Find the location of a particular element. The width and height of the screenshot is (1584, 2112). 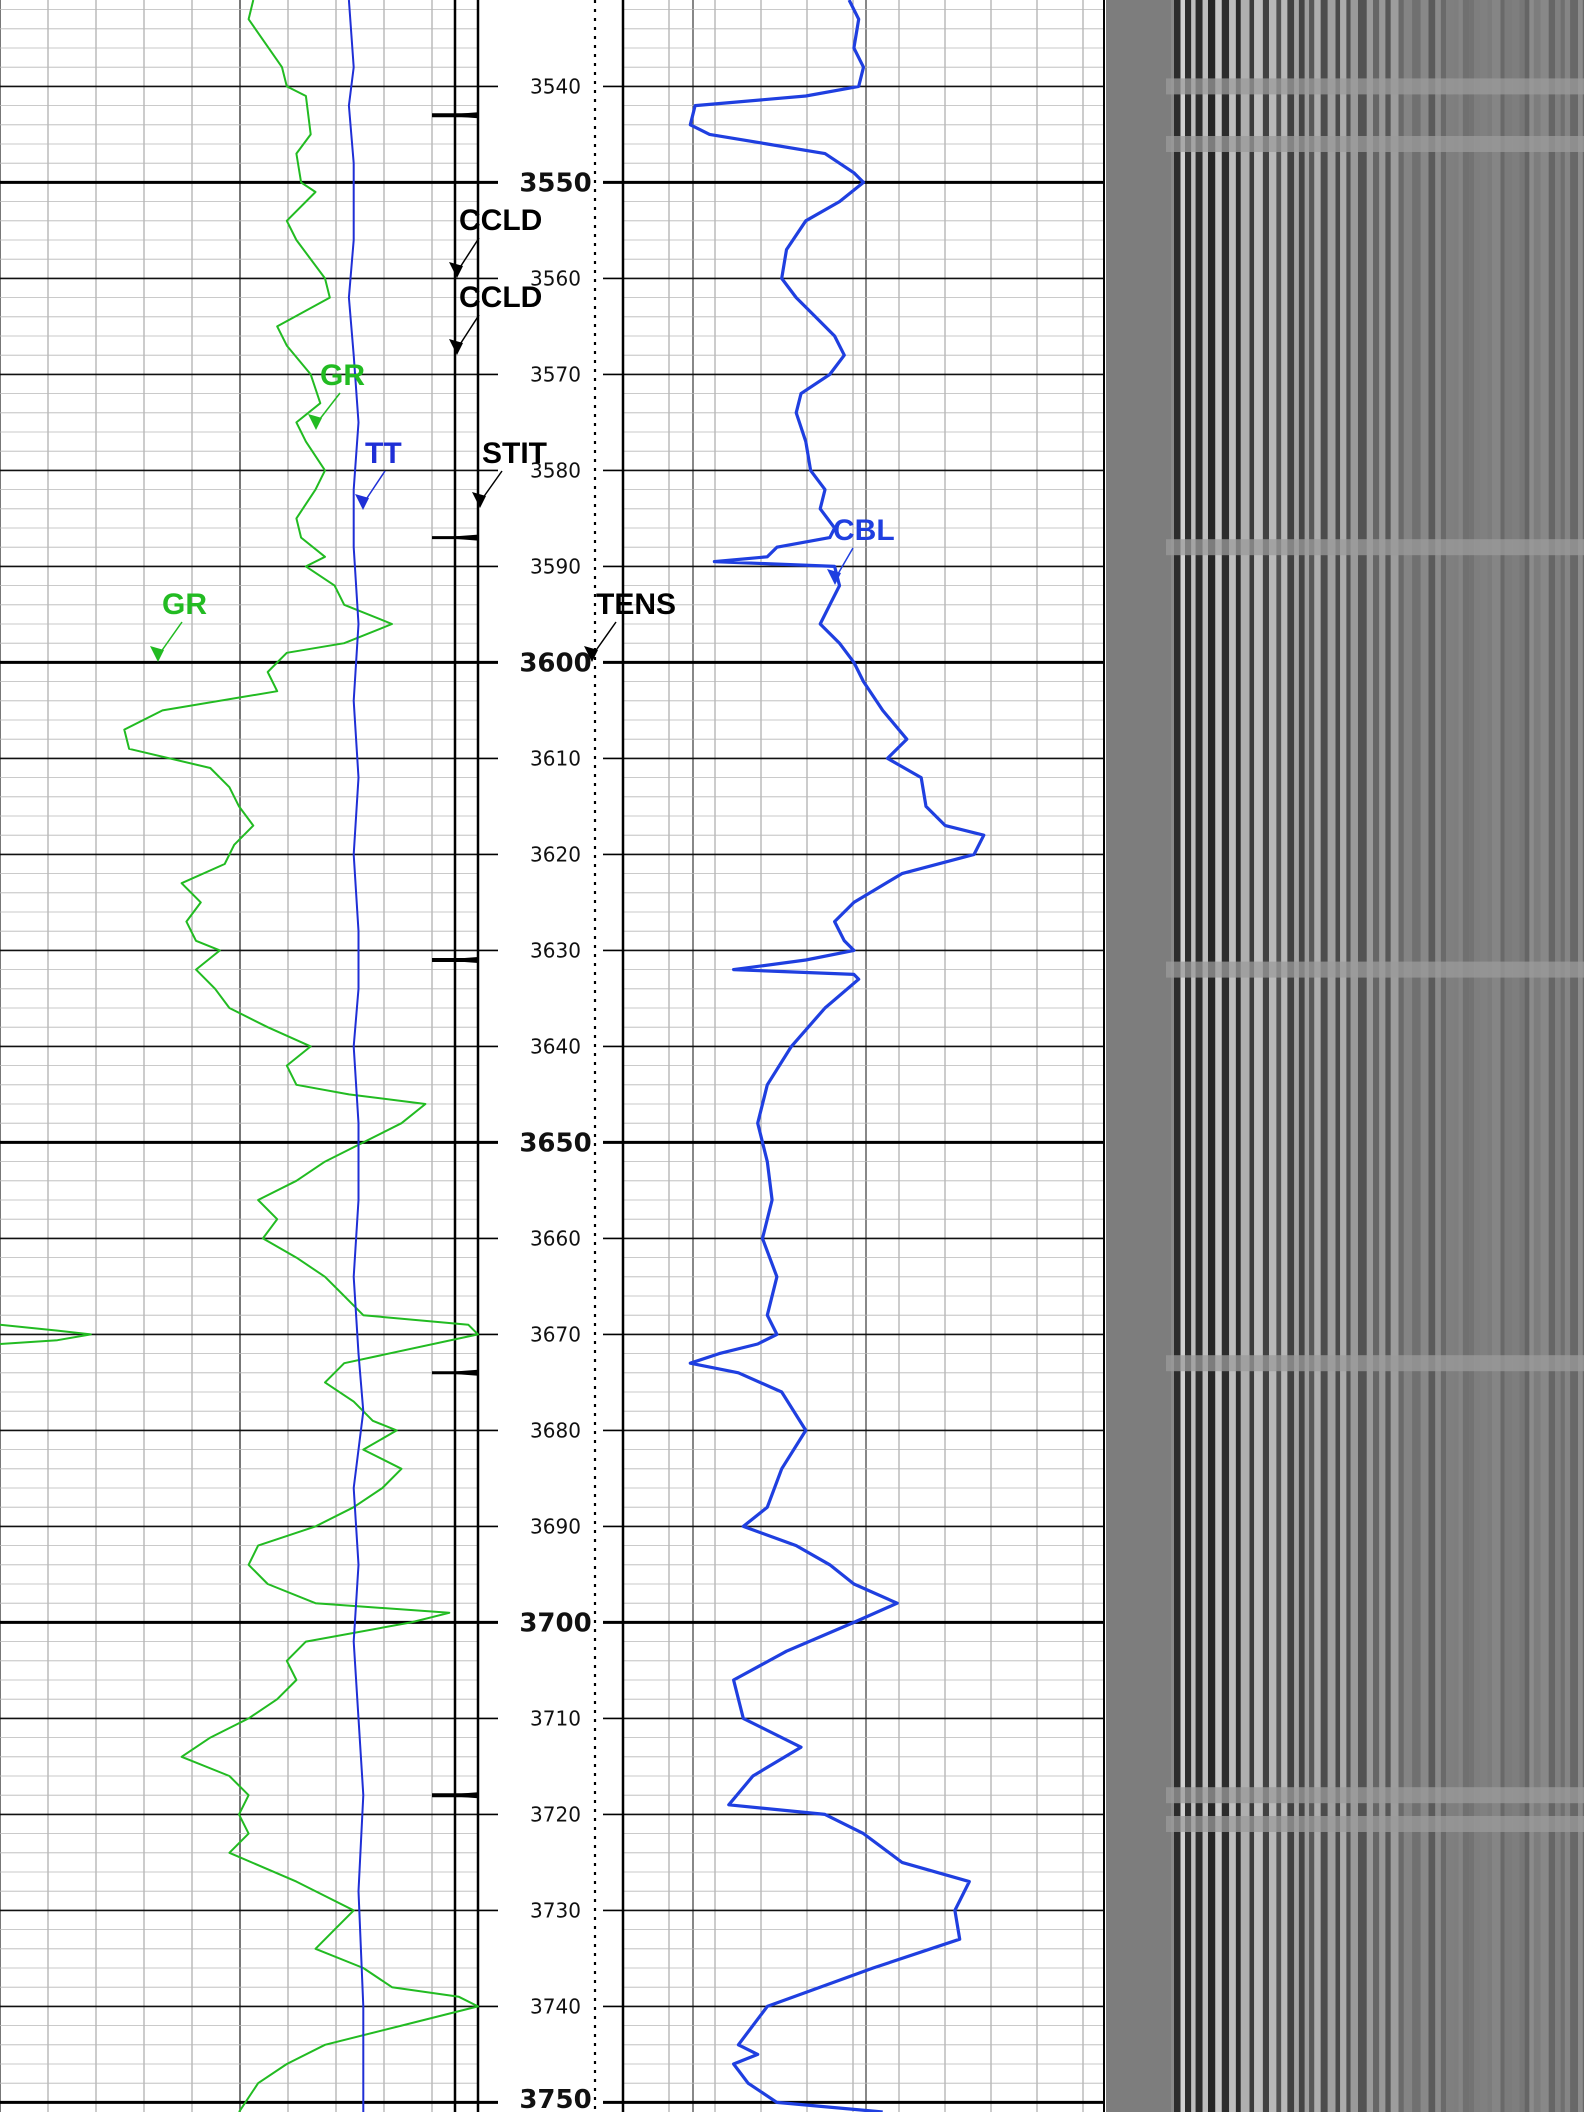

depth-label-minor: 3590 is located at coordinates (555, 566).